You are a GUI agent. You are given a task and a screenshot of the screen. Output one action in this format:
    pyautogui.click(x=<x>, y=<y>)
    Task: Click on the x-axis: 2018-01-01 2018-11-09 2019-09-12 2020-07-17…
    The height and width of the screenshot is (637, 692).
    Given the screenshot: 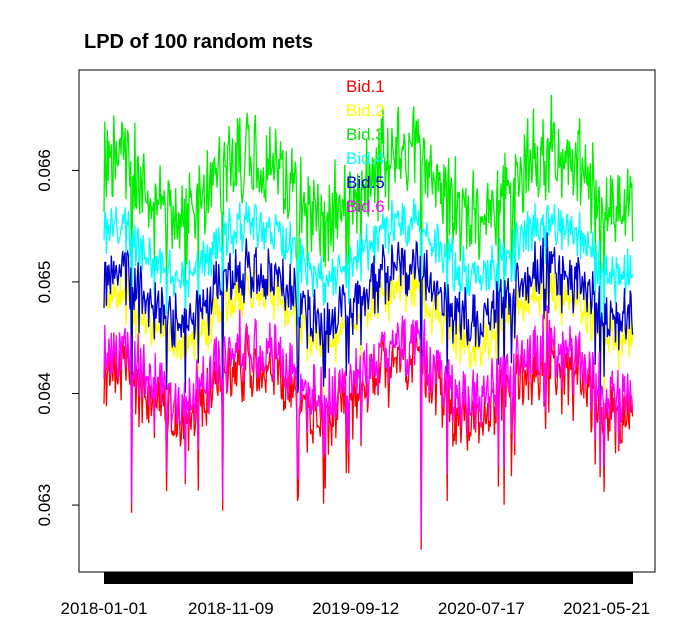 What is the action you would take?
    pyautogui.click(x=355, y=595)
    